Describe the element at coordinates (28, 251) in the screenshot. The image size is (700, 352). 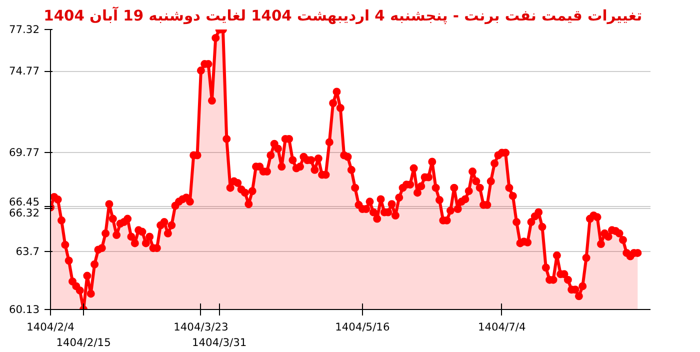
I see `y-tick-label: 63.7` at that location.